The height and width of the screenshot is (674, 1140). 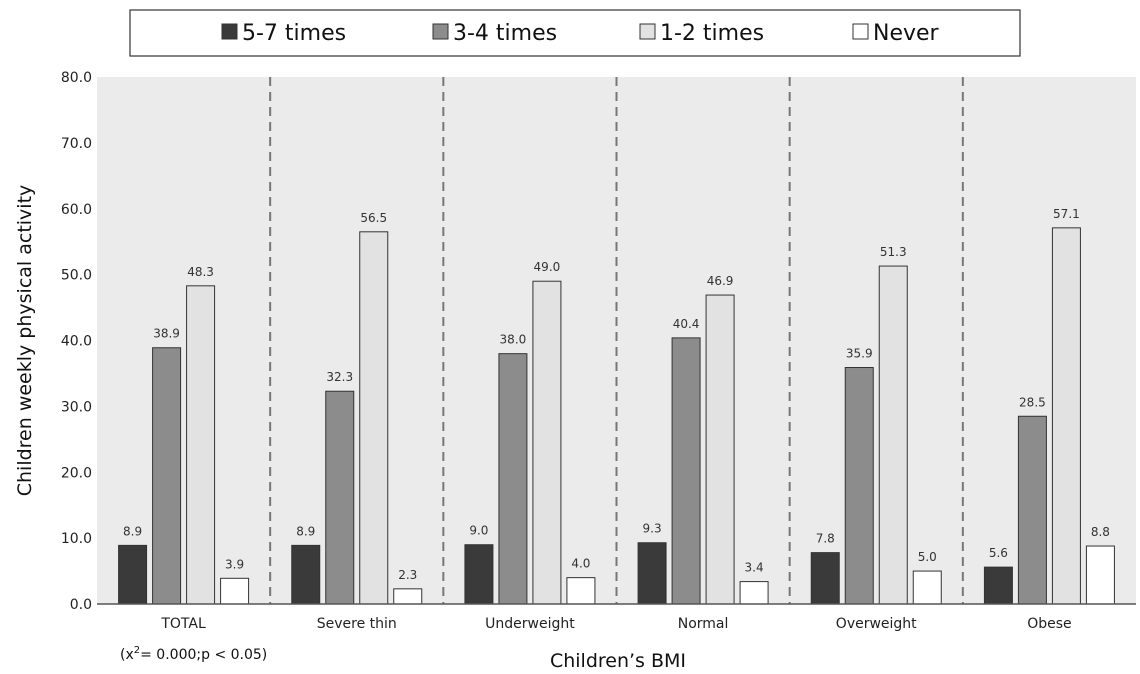 What do you see at coordinates (357, 624) in the screenshot?
I see `category-label: Severe thin` at bounding box center [357, 624].